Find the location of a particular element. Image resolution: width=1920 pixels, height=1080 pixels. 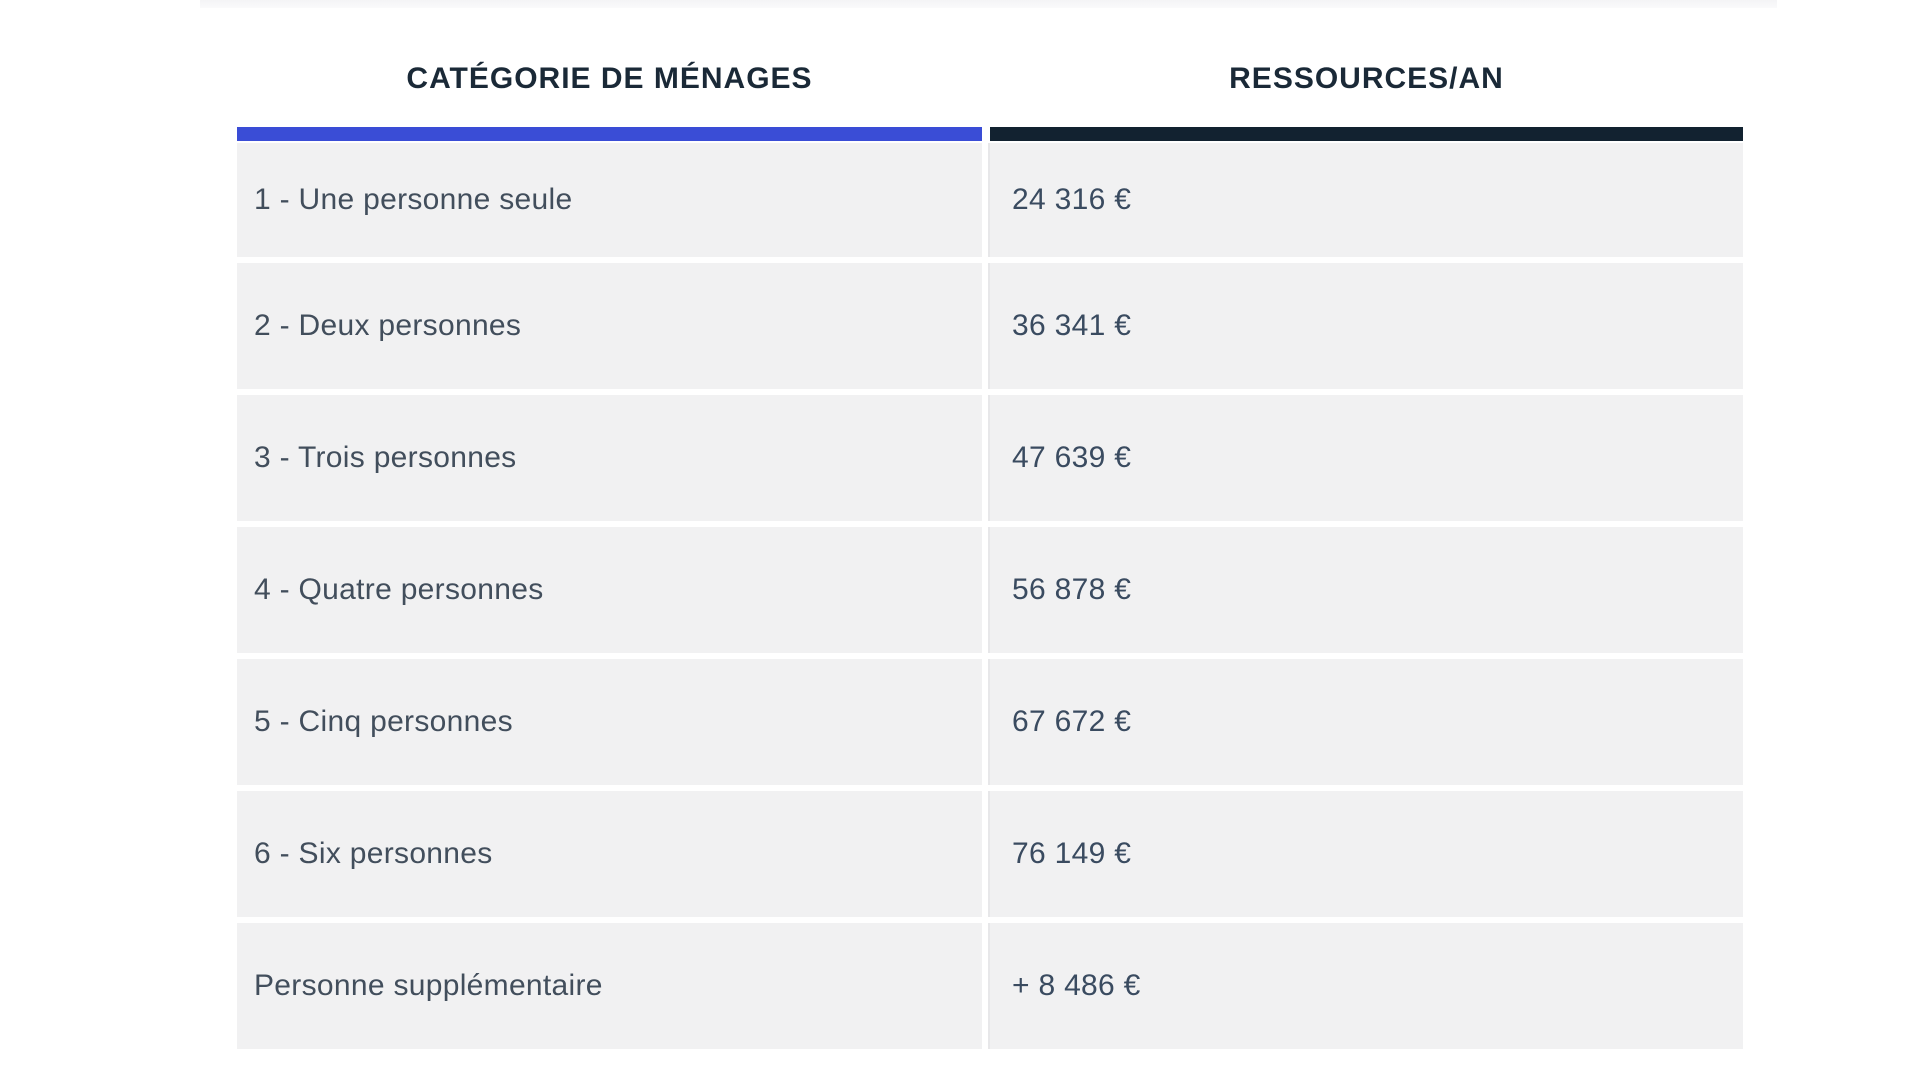

resources-cell: 67 672 € is located at coordinates (1365, 722).